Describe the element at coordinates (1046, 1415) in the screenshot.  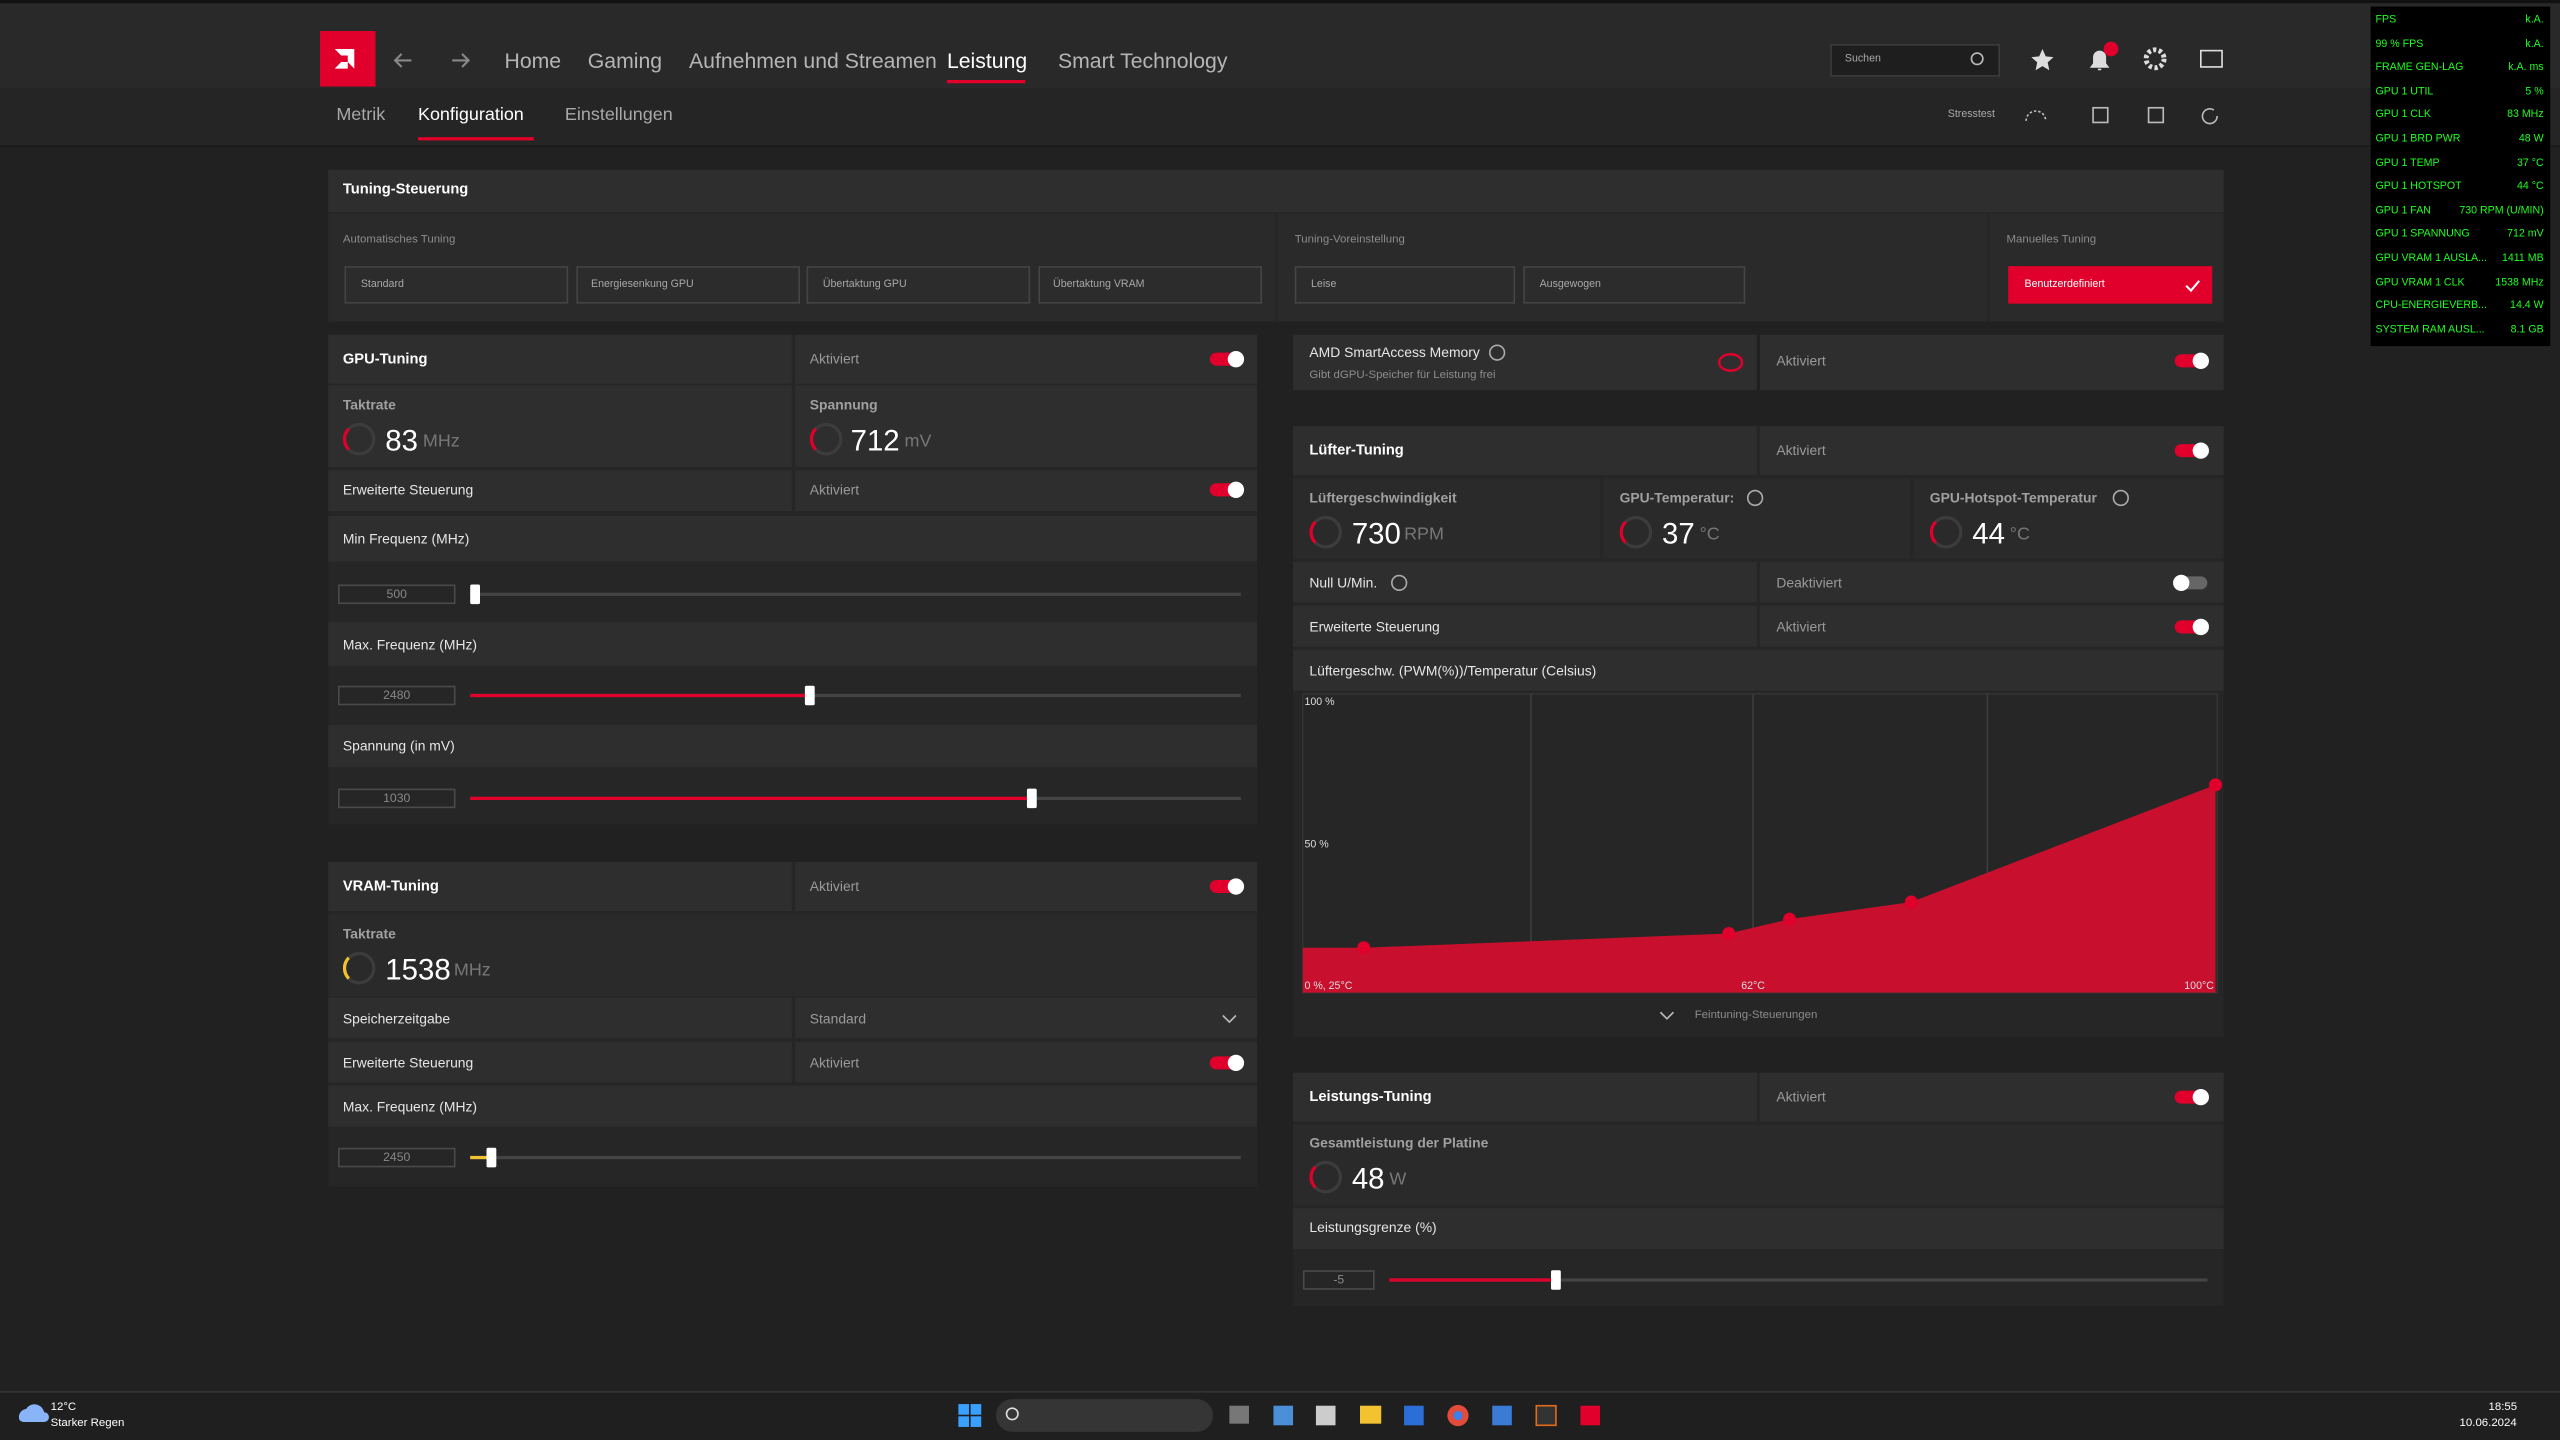
I see `taskbar-search-label: Suche` at that location.